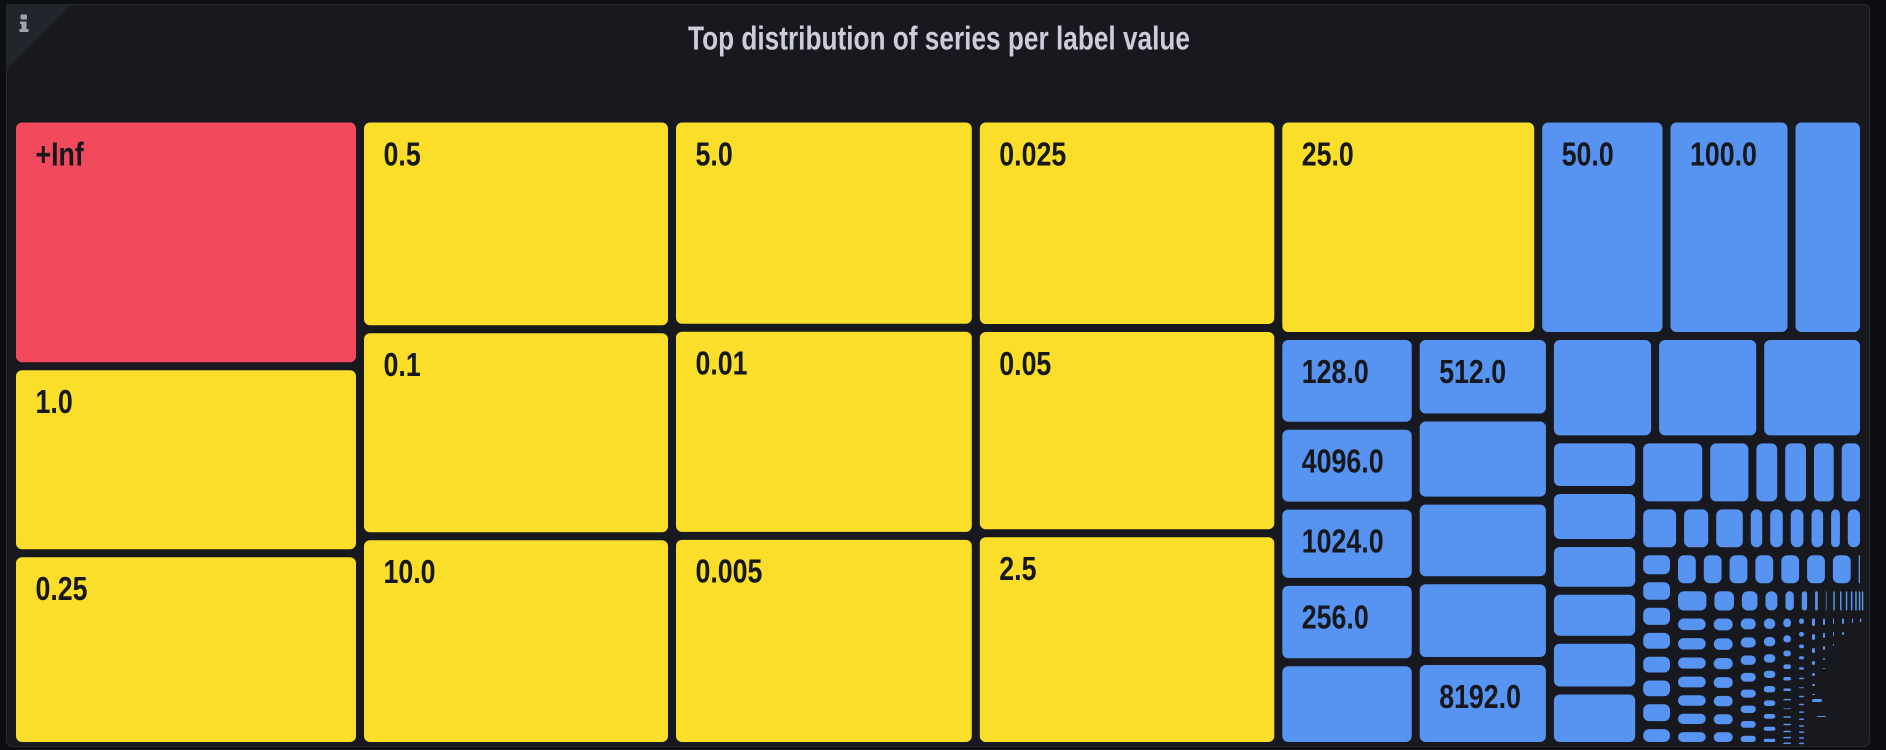 The width and height of the screenshot is (1886, 750). I want to click on svg-text: 256.0, so click(1335, 617).